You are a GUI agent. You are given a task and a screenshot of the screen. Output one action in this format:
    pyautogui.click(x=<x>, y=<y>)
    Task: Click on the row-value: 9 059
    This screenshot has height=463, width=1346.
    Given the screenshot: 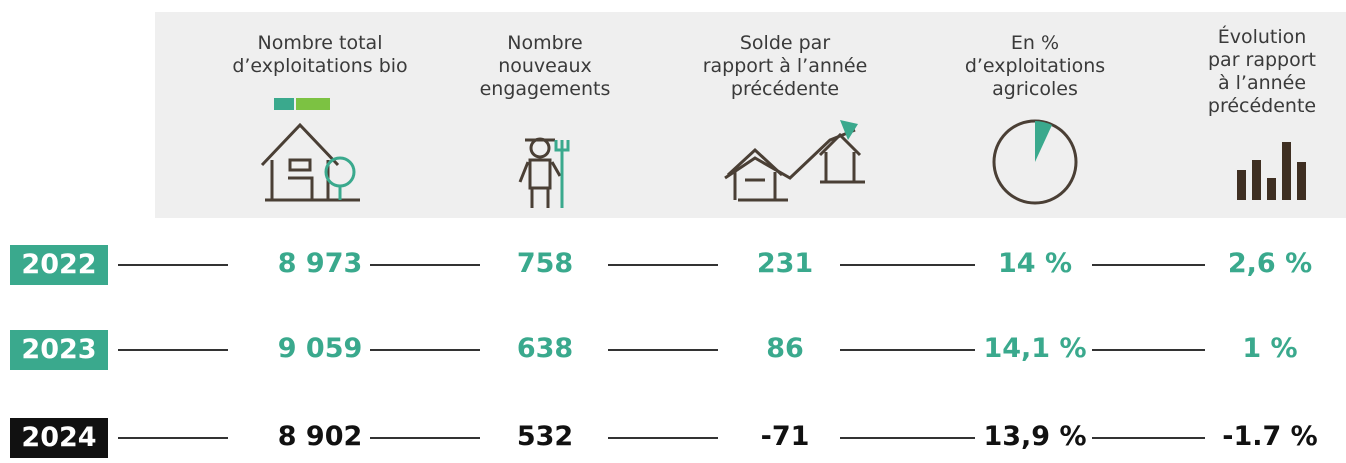 What is the action you would take?
    pyautogui.click(x=320, y=348)
    